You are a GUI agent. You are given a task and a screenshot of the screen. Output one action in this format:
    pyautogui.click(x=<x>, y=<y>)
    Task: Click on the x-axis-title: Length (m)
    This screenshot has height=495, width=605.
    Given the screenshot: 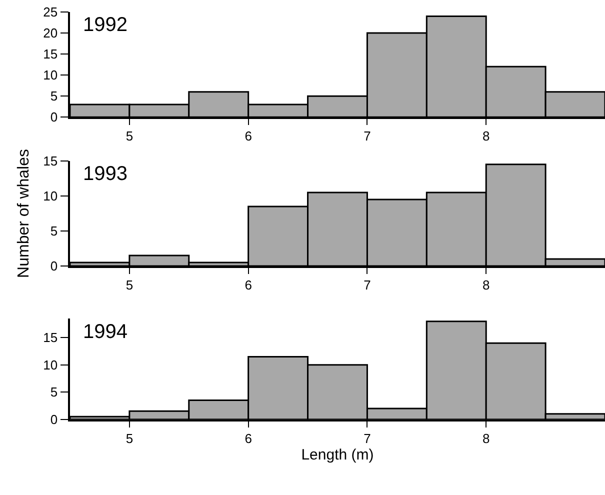 What is the action you would take?
    pyautogui.click(x=337, y=455)
    